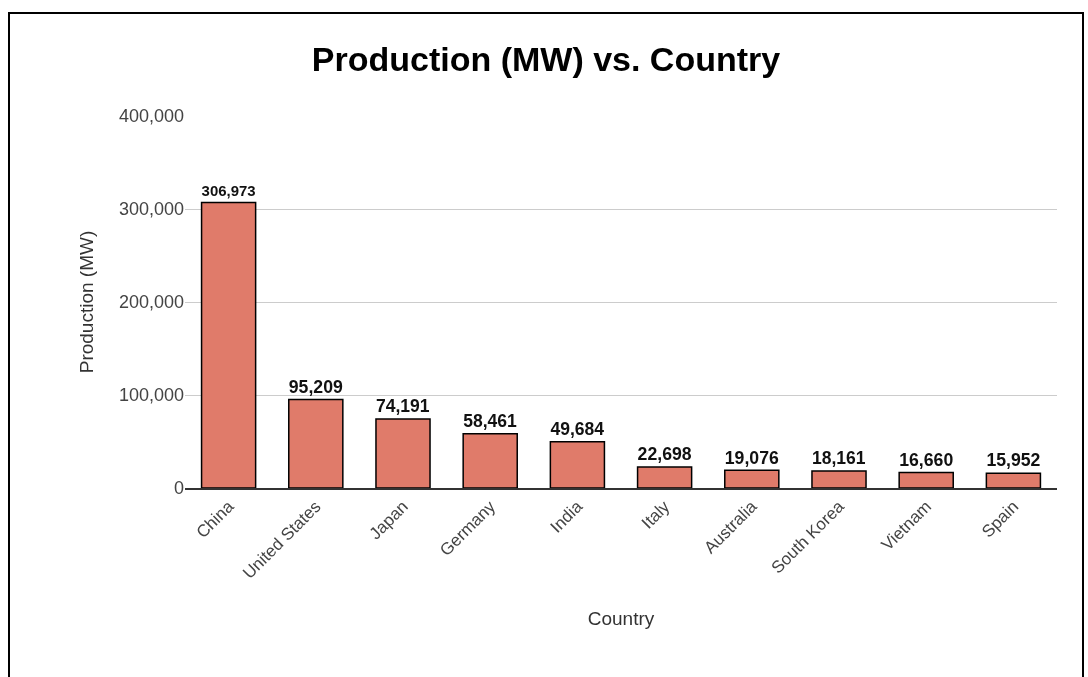 The image size is (1088, 677). What do you see at coordinates (315, 386) in the screenshot?
I see `data-label: 95,209` at bounding box center [315, 386].